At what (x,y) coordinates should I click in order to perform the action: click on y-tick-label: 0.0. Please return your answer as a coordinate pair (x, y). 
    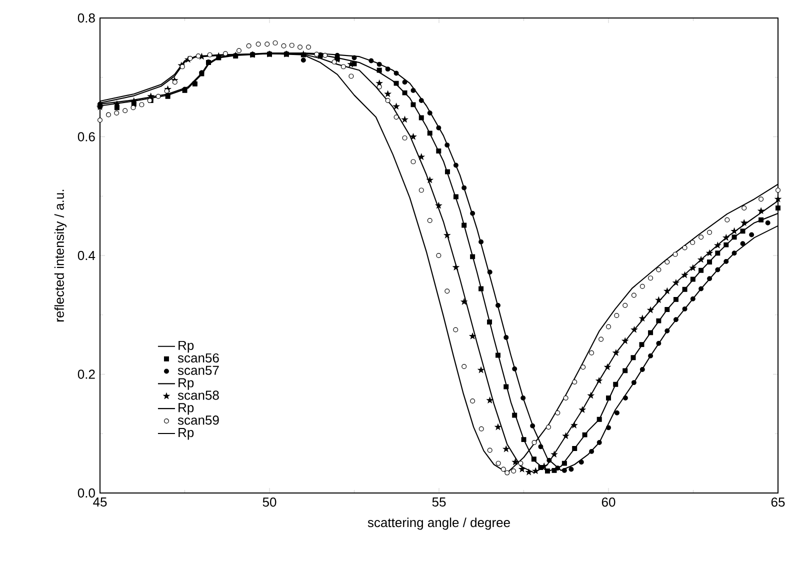
    Looking at the image, I should click on (86, 493).